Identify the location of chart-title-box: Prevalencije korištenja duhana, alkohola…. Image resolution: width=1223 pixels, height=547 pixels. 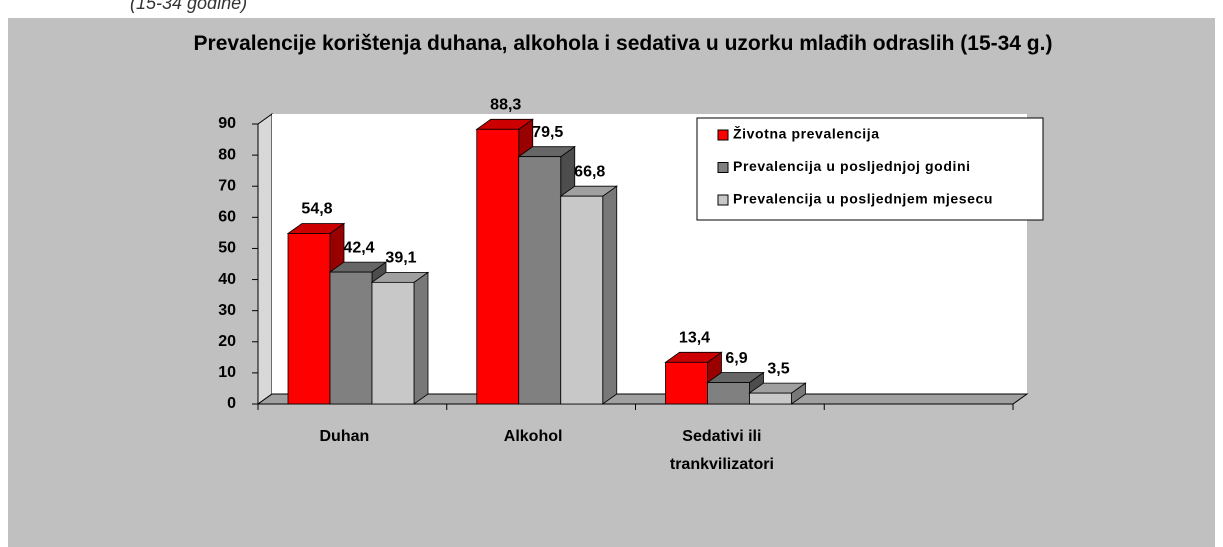
(623, 43).